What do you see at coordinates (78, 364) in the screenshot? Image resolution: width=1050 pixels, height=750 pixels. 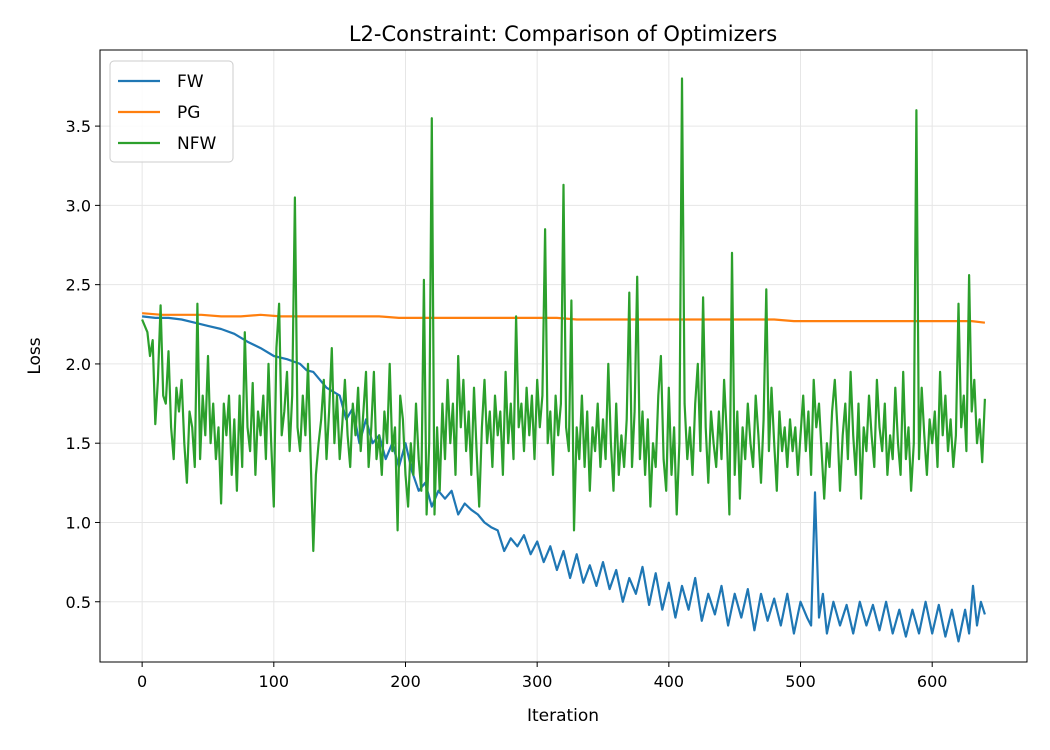 I see `y-tick-label: 2.0` at bounding box center [78, 364].